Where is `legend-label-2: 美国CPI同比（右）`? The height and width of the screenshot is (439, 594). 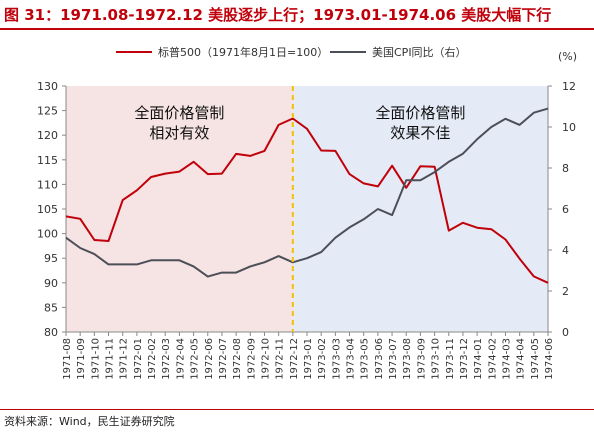
legend-label-2: 美国CPI同比（右） is located at coordinates (419, 52).